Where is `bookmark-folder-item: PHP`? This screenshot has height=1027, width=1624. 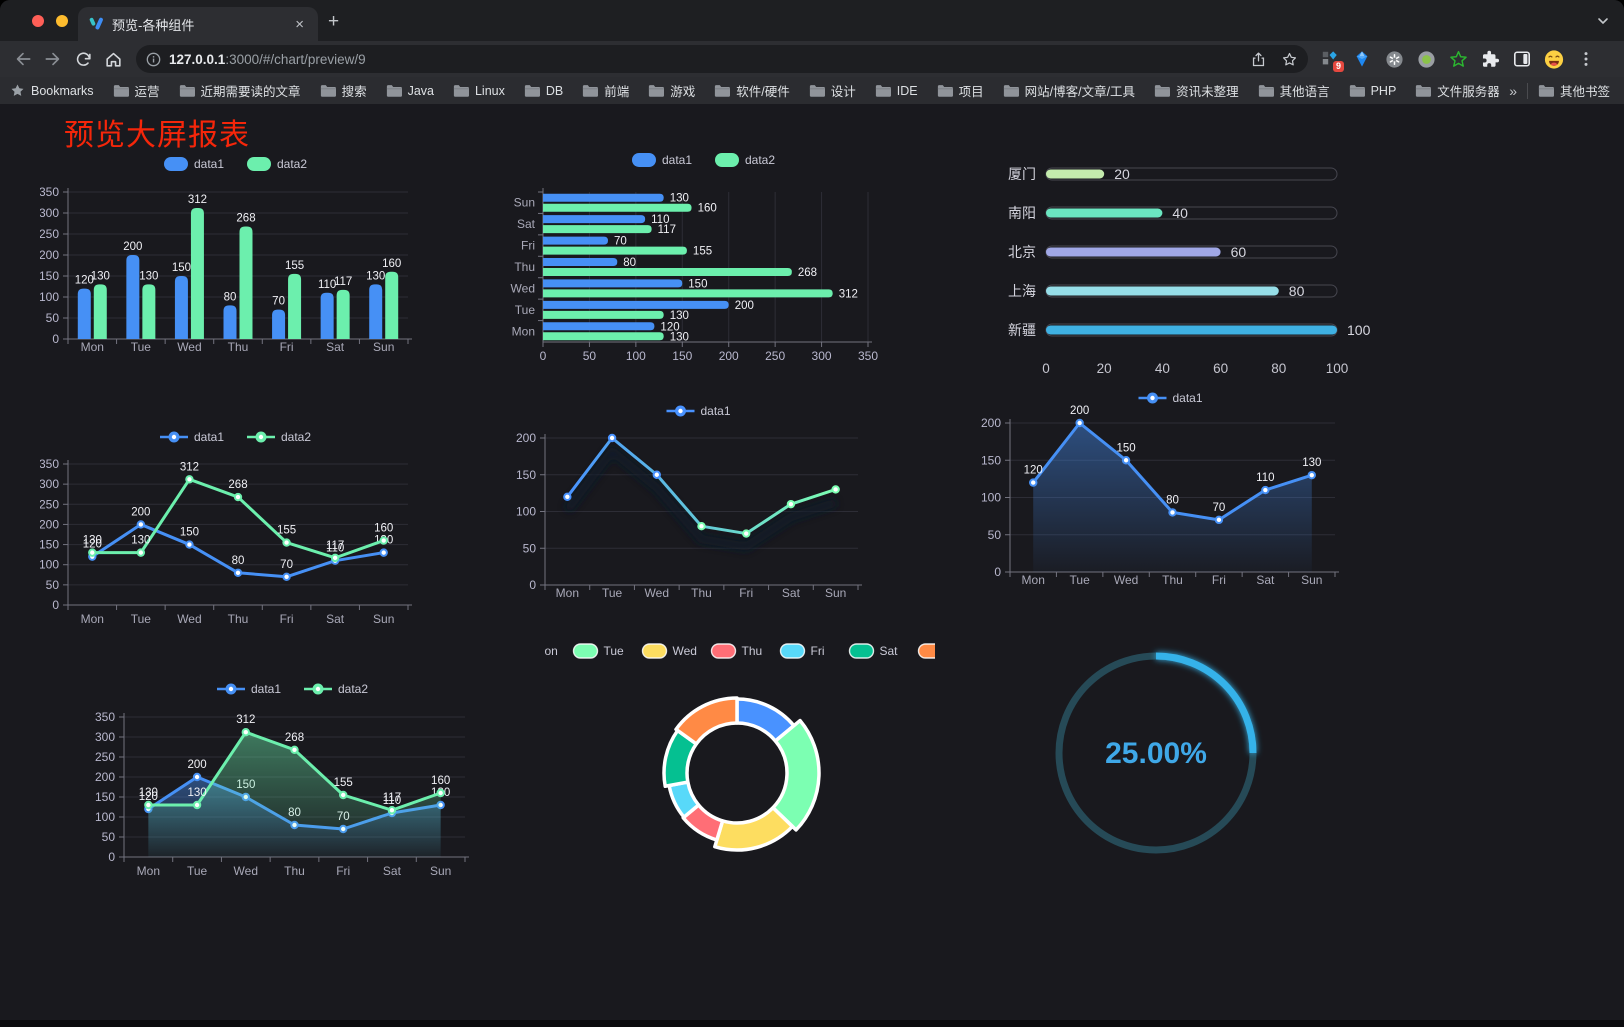
bookmark-folder-item: PHP is located at coordinates (1372, 91).